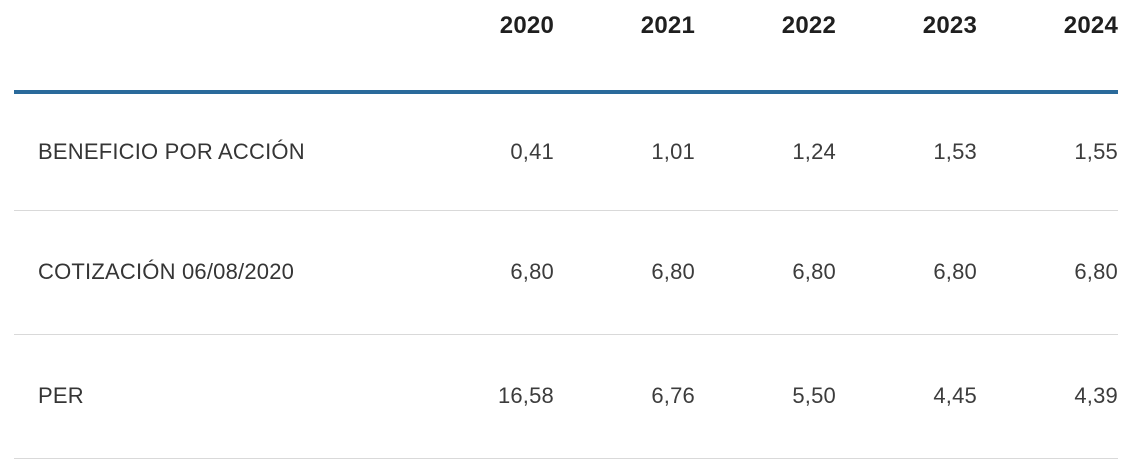 Image resolution: width=1138 pixels, height=467 pixels. Describe the element at coordinates (765, 396) in the screenshot. I see `table-cell: 5,50` at that location.